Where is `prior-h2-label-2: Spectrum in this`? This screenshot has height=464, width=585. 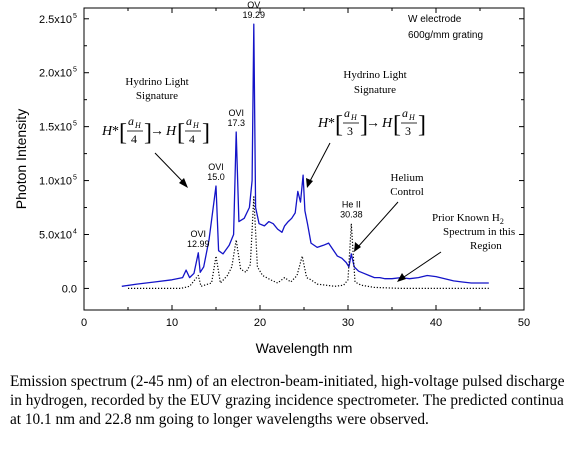
prior-h2-label-2: Spectrum in this is located at coordinates (479, 232).